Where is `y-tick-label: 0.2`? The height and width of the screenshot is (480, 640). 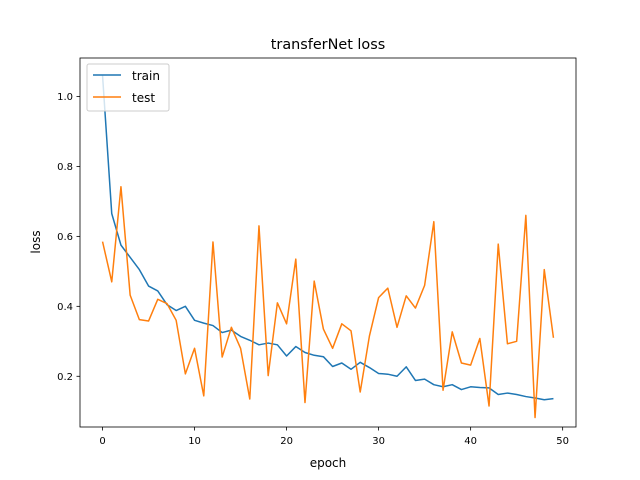 y-tick-label: 0.2 is located at coordinates (65, 377).